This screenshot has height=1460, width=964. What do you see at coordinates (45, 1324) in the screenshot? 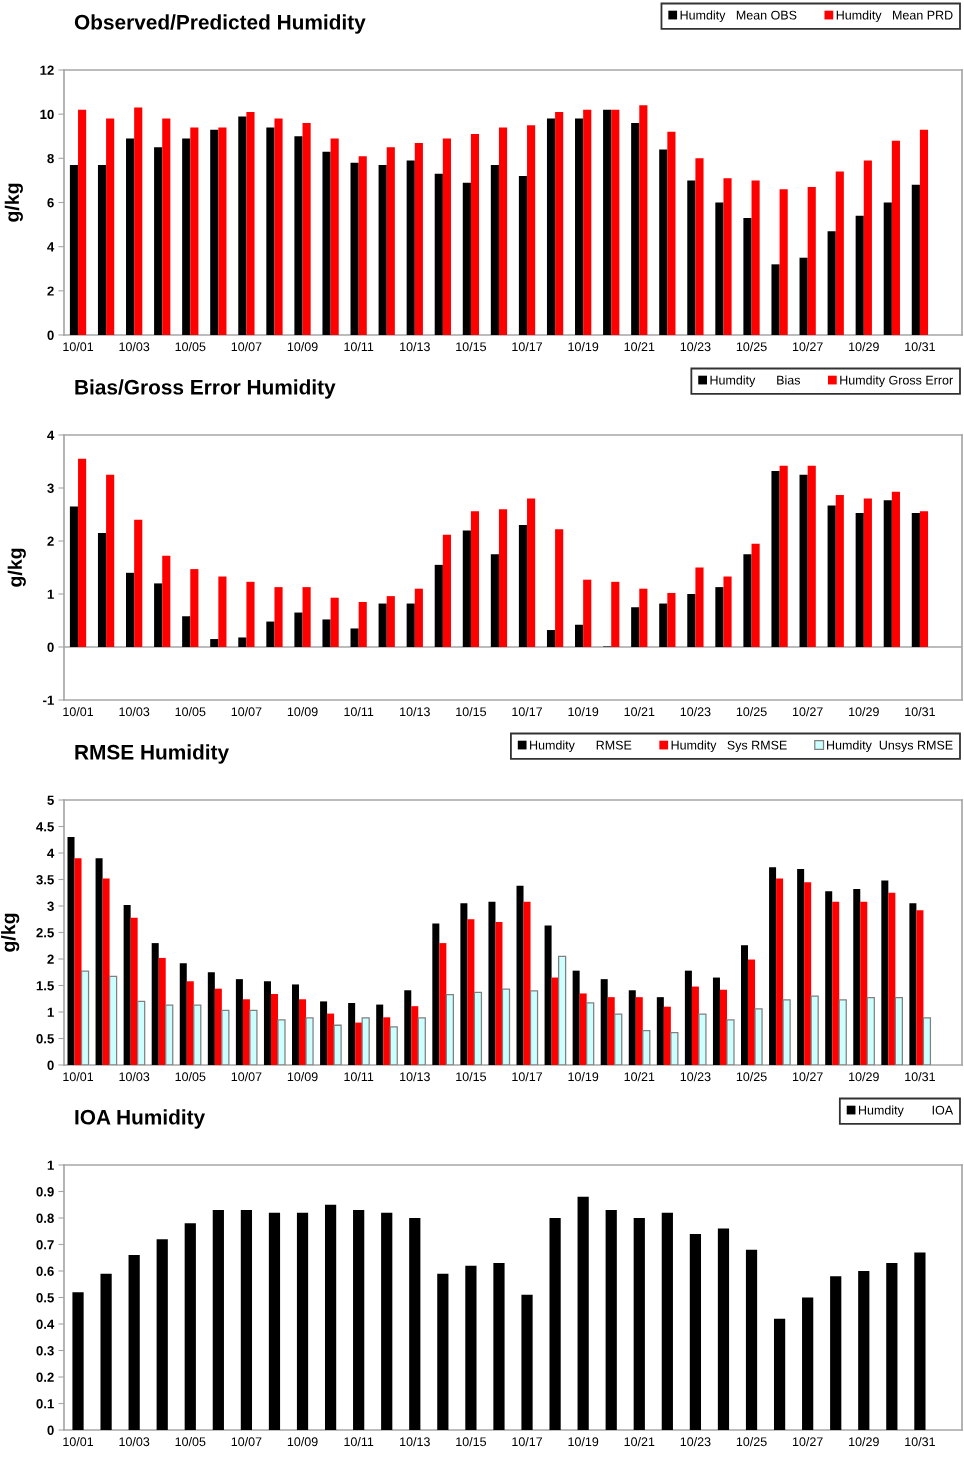
I see `y-tick-label: 0.4` at bounding box center [45, 1324].